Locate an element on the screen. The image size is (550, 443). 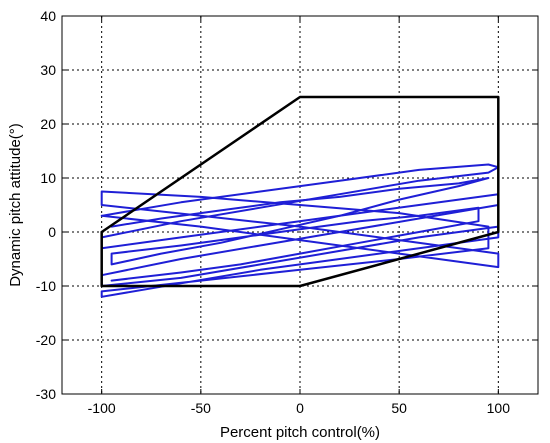
x-tick-label: 100 is located at coordinates (499, 408).